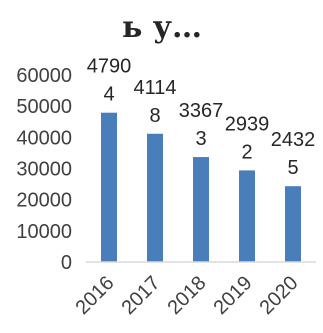  Describe the element at coordinates (292, 168) in the screenshot. I see `data-label: 5` at that location.